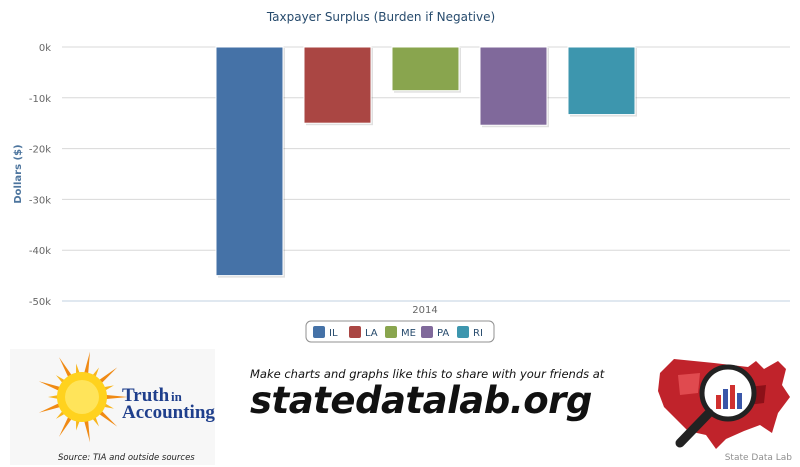 This screenshot has height=467, width=800. What do you see at coordinates (40, 99) in the screenshot?
I see `y-tick-label: -10k` at bounding box center [40, 99].